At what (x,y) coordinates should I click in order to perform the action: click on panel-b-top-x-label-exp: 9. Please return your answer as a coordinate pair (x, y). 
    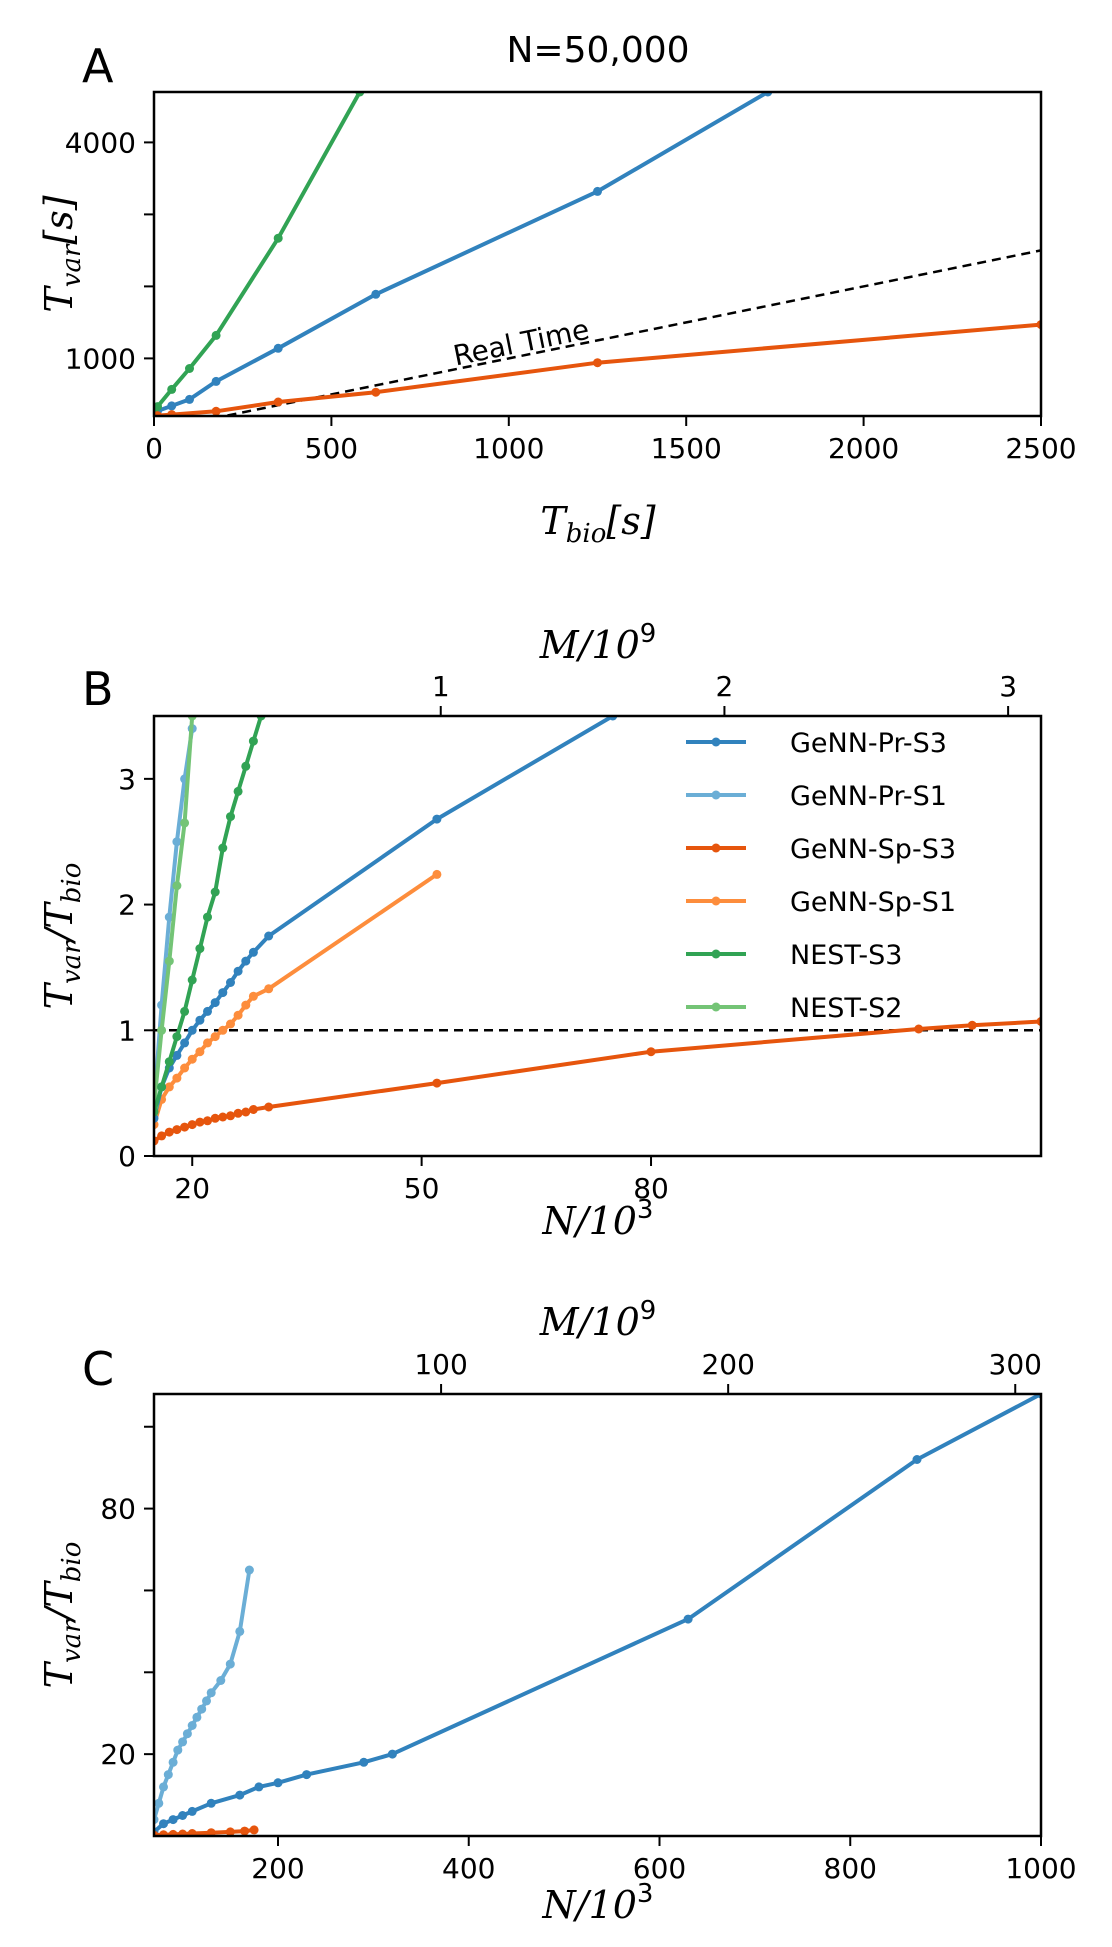
    Looking at the image, I should click on (648, 634).